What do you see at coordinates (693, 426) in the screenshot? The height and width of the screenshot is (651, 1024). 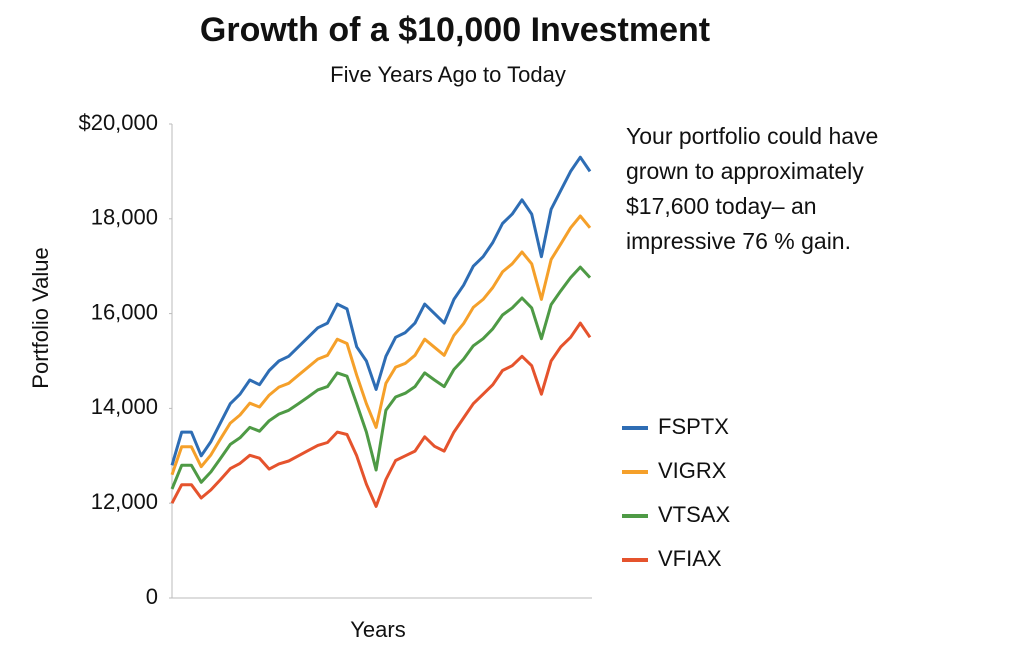 I see `legend-label: FSPTX` at bounding box center [693, 426].